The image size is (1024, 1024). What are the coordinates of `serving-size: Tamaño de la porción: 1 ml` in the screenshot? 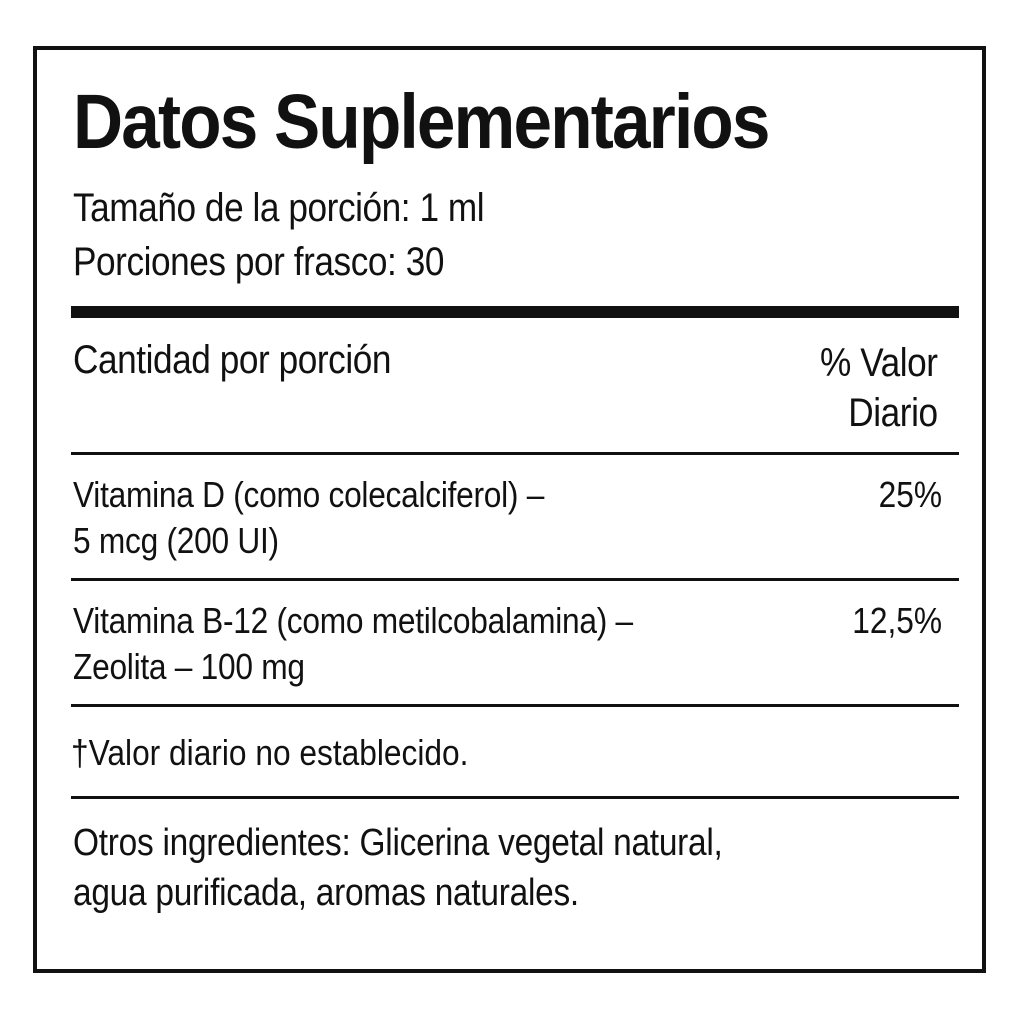 It's located at (279, 208).